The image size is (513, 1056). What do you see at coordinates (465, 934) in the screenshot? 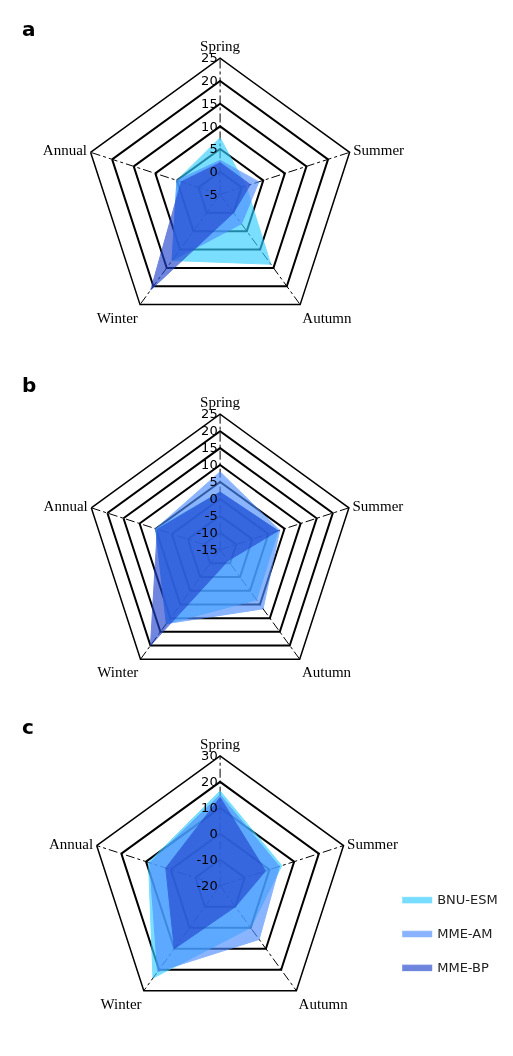
I see `legend-label: MME-AM` at bounding box center [465, 934].